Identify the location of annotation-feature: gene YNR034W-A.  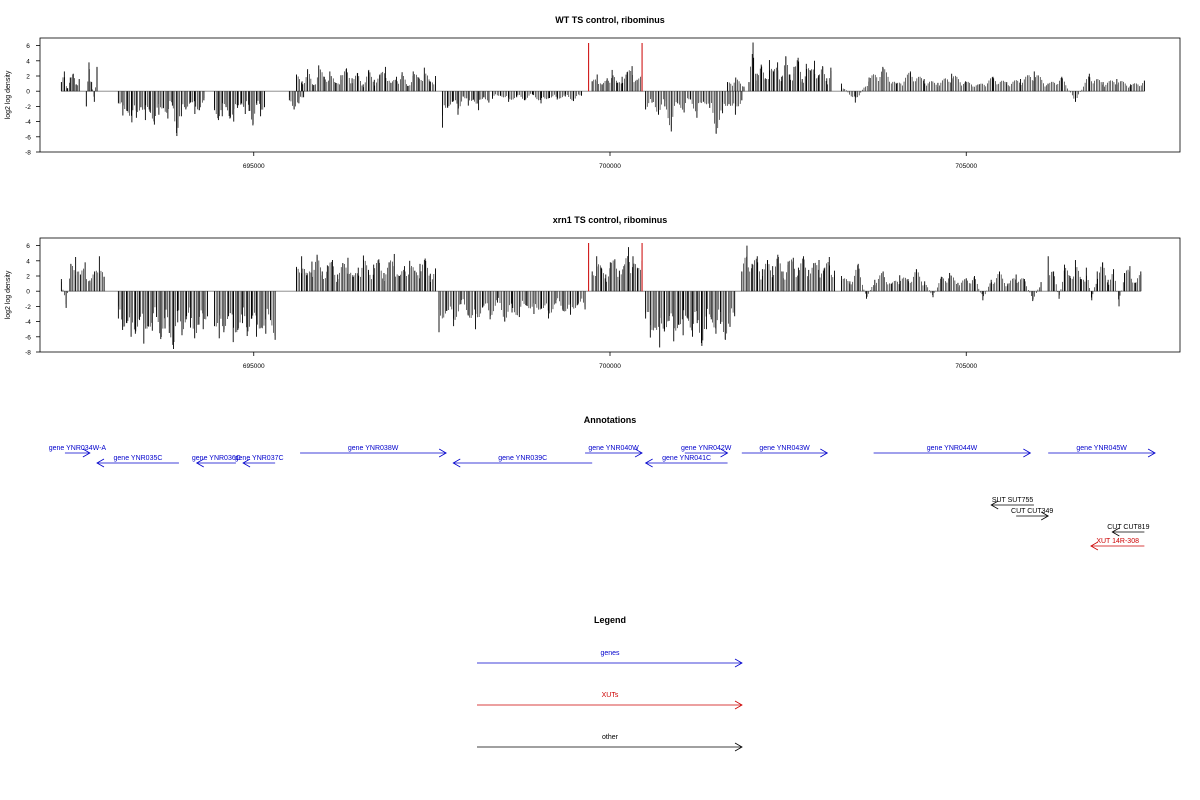
(78, 451).